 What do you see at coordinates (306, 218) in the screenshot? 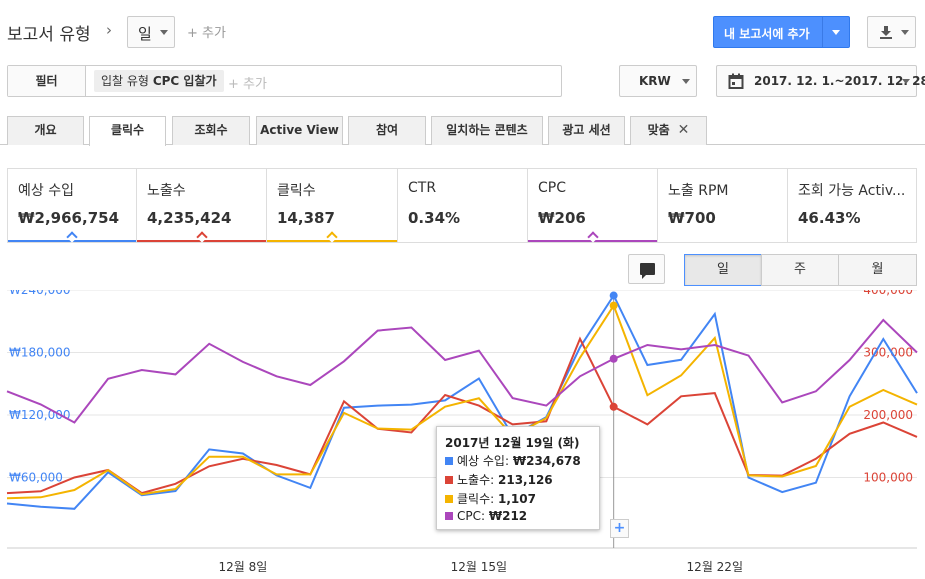
I see `metric-value: 14,387` at bounding box center [306, 218].